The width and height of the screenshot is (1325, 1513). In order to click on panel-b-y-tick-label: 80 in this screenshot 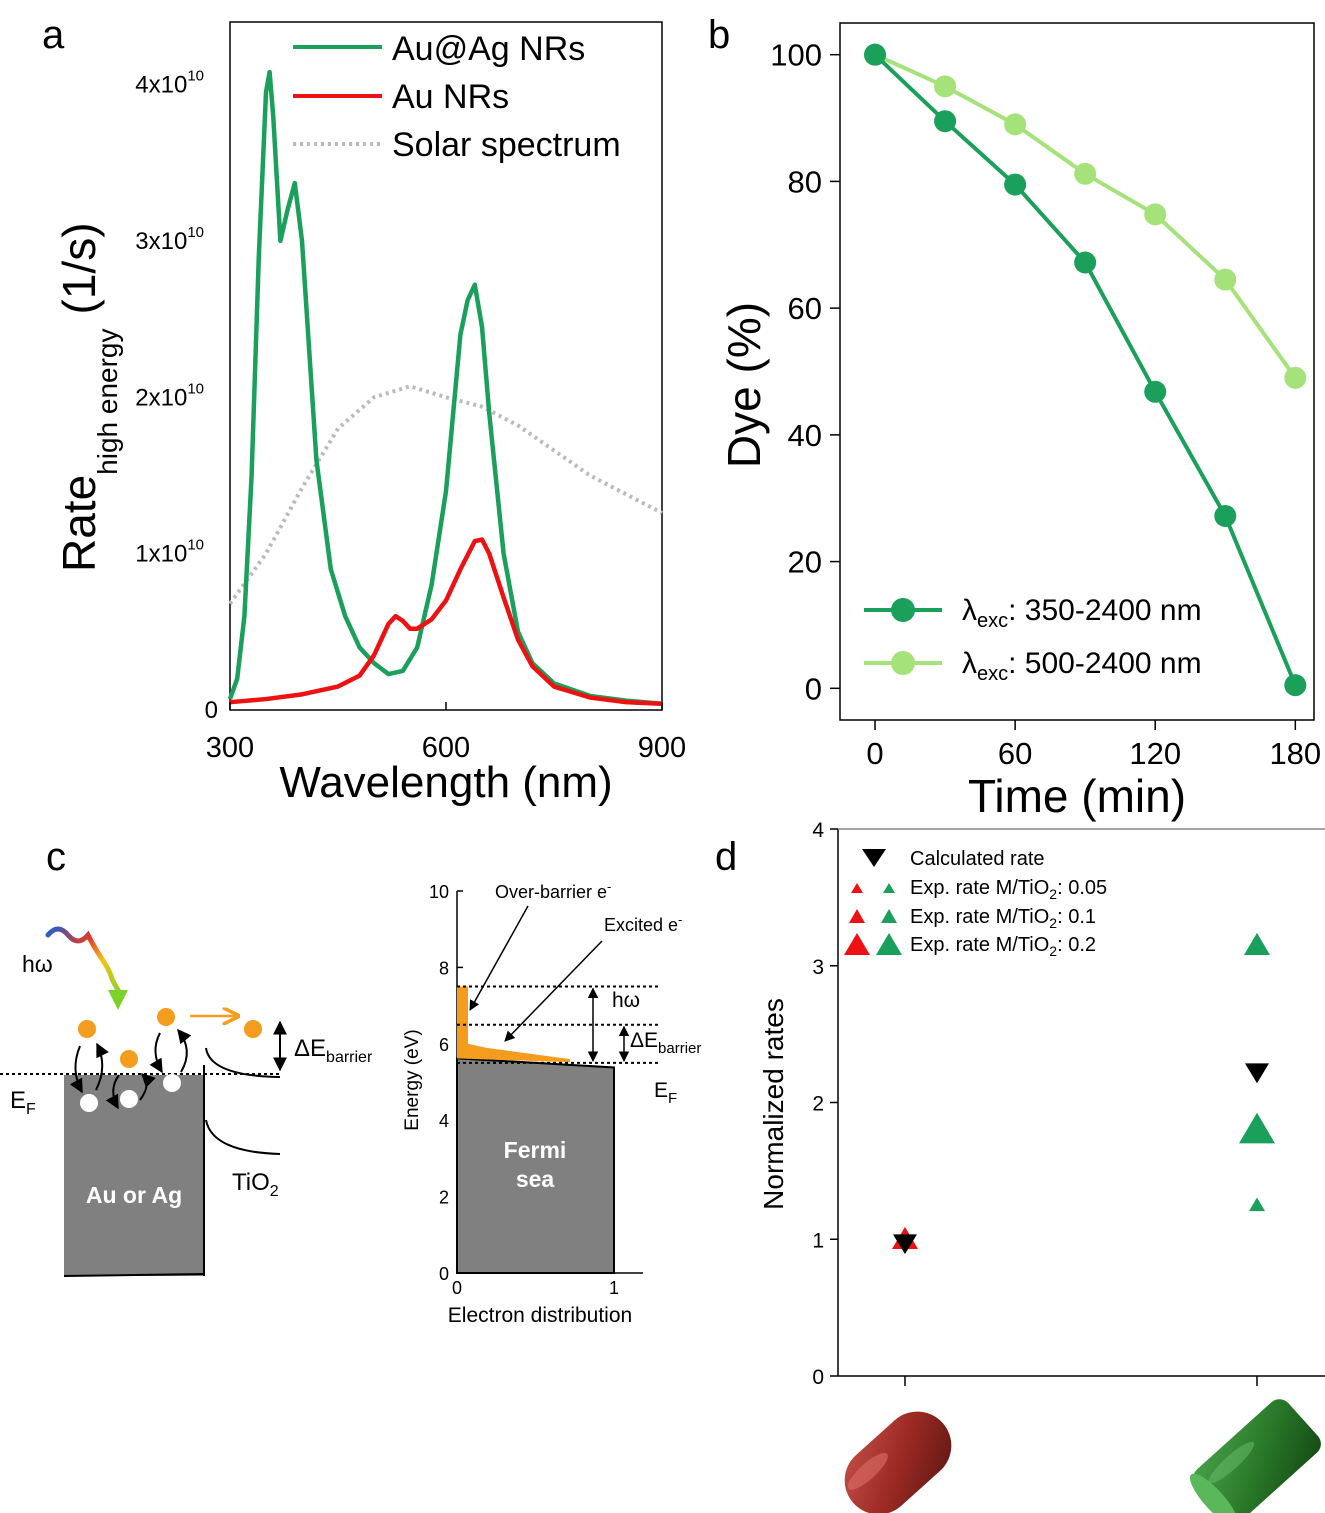, I will do `click(805, 181)`.